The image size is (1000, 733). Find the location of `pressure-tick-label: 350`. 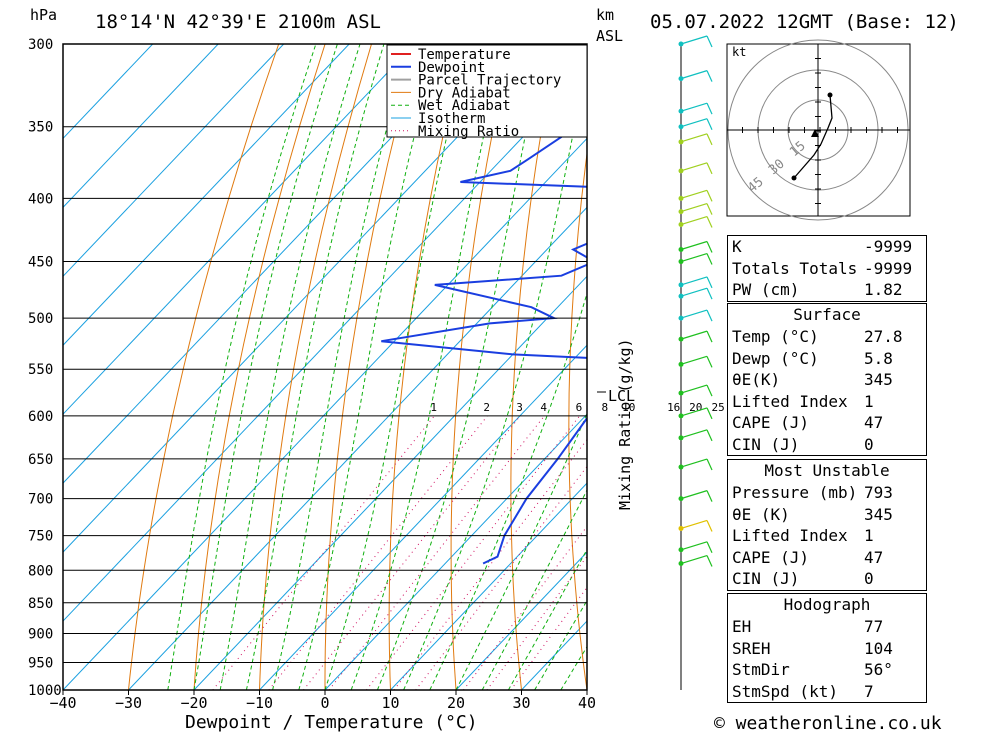

pressure-tick-label: 350 is located at coordinates (40, 128).